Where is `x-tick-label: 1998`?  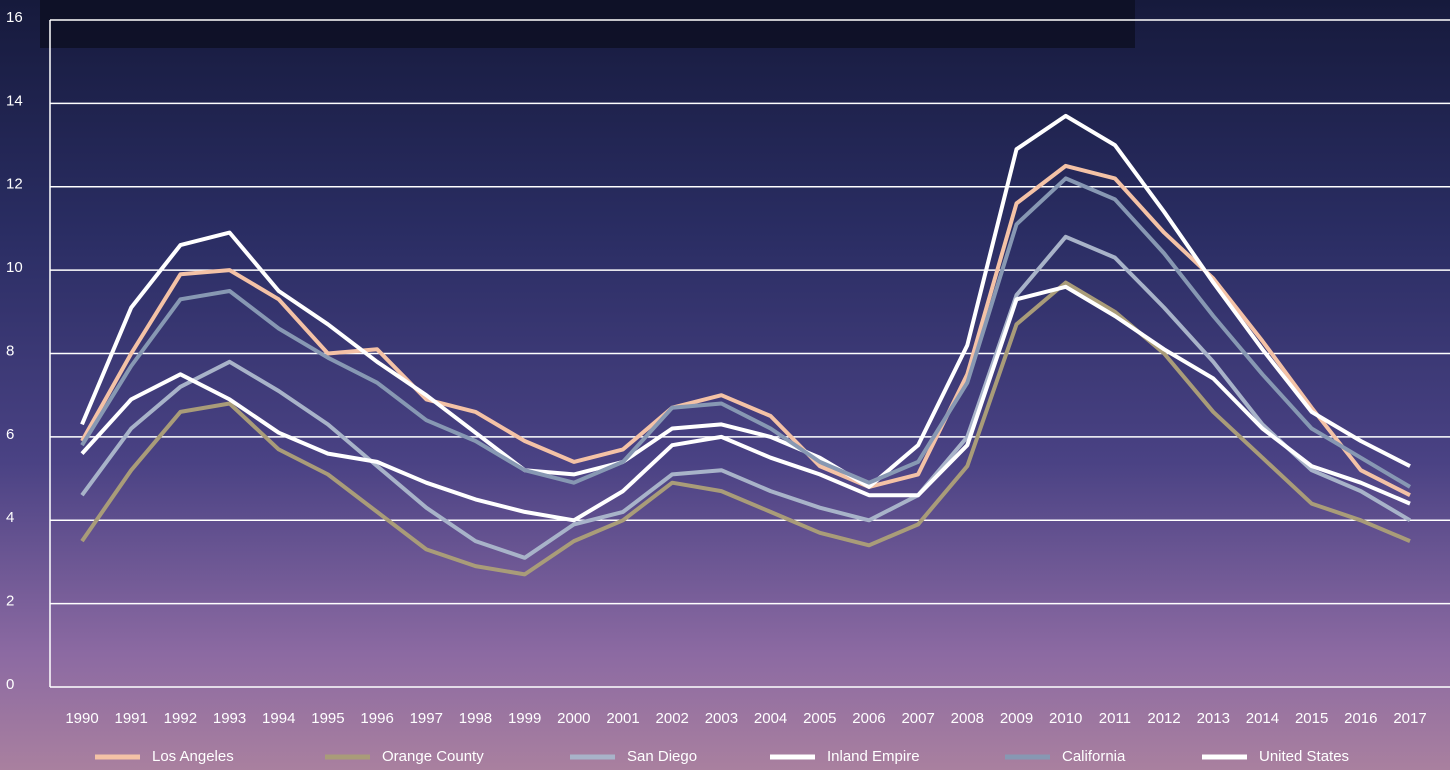
x-tick-label: 1998 is located at coordinates (475, 718).